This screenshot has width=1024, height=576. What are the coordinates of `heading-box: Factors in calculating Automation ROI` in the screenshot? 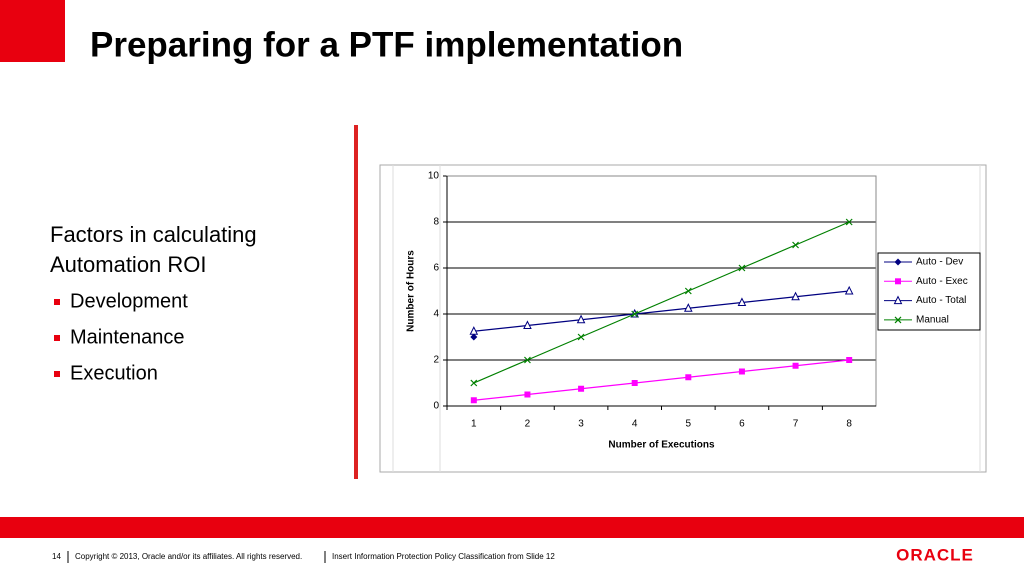 It's located at (153, 249).